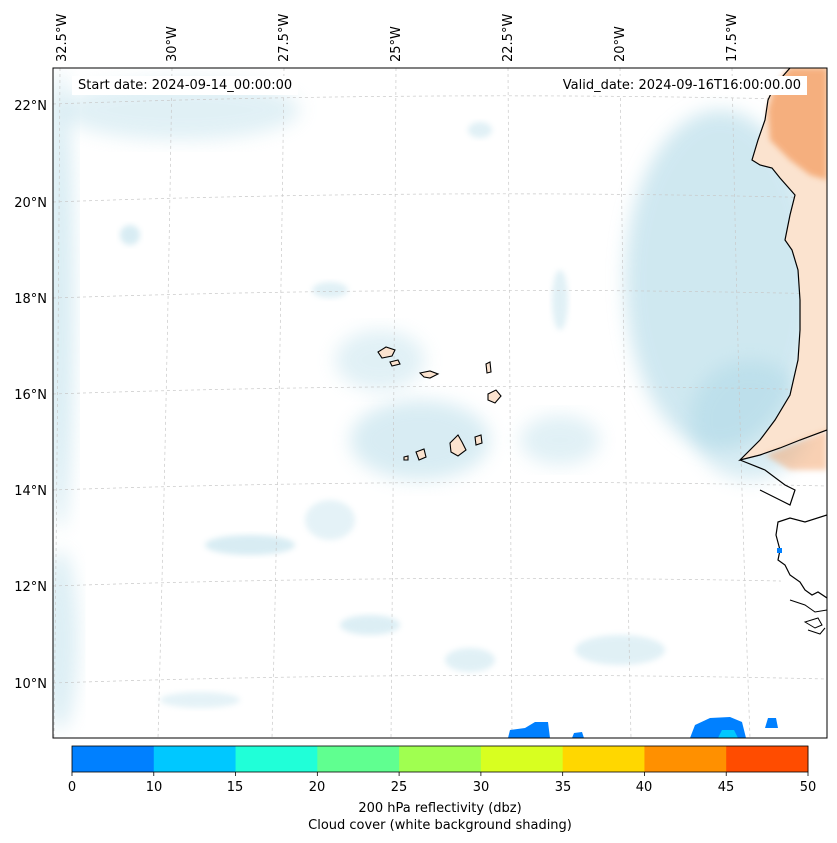 This screenshot has height=843, width=837. I want to click on lat-label: 18°N, so click(30, 299).